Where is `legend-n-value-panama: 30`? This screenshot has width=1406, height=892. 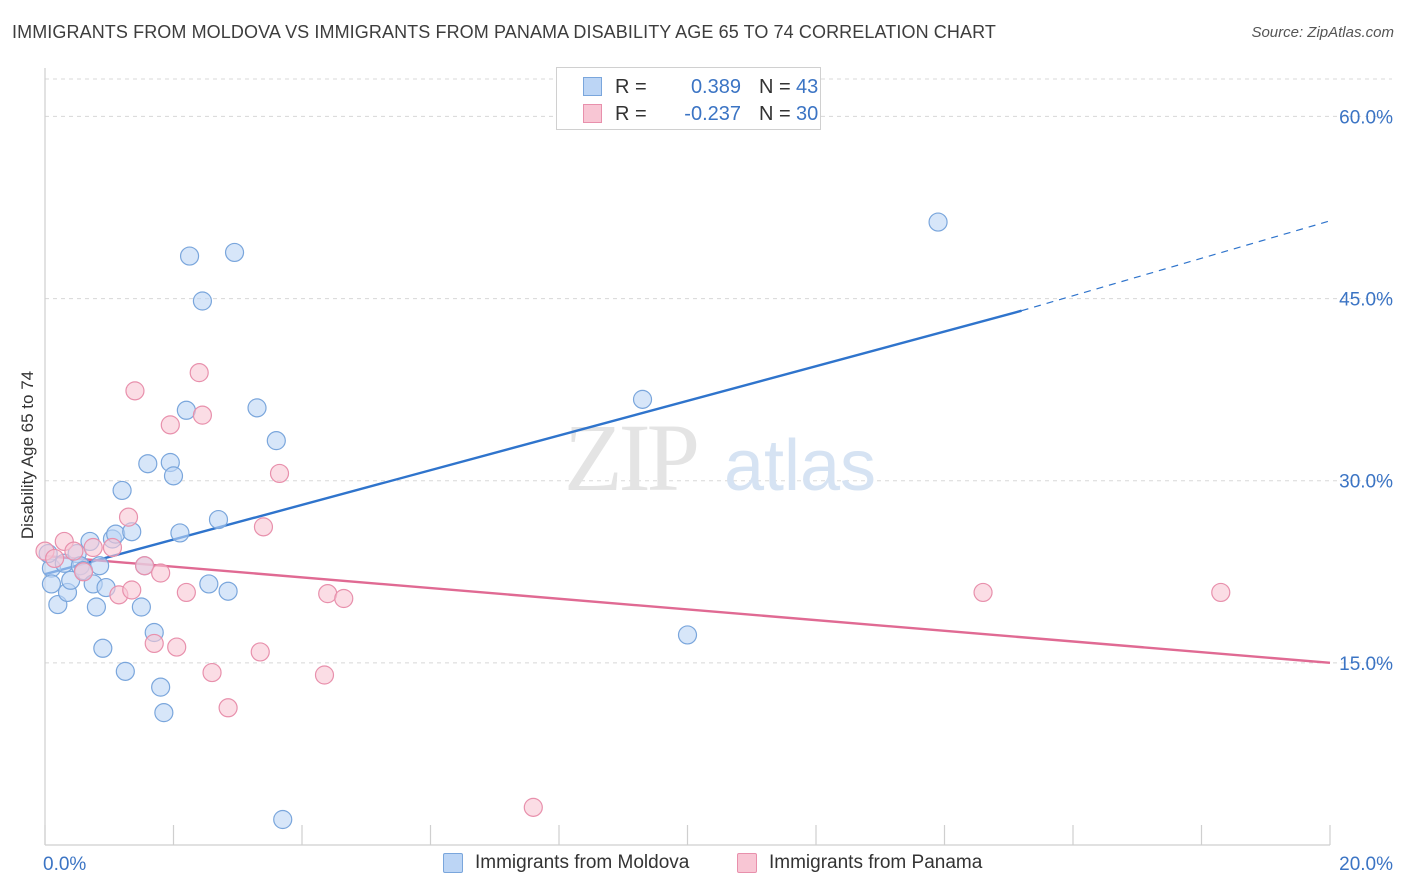
legend-n-value-panama: 30 is located at coordinates (807, 114).